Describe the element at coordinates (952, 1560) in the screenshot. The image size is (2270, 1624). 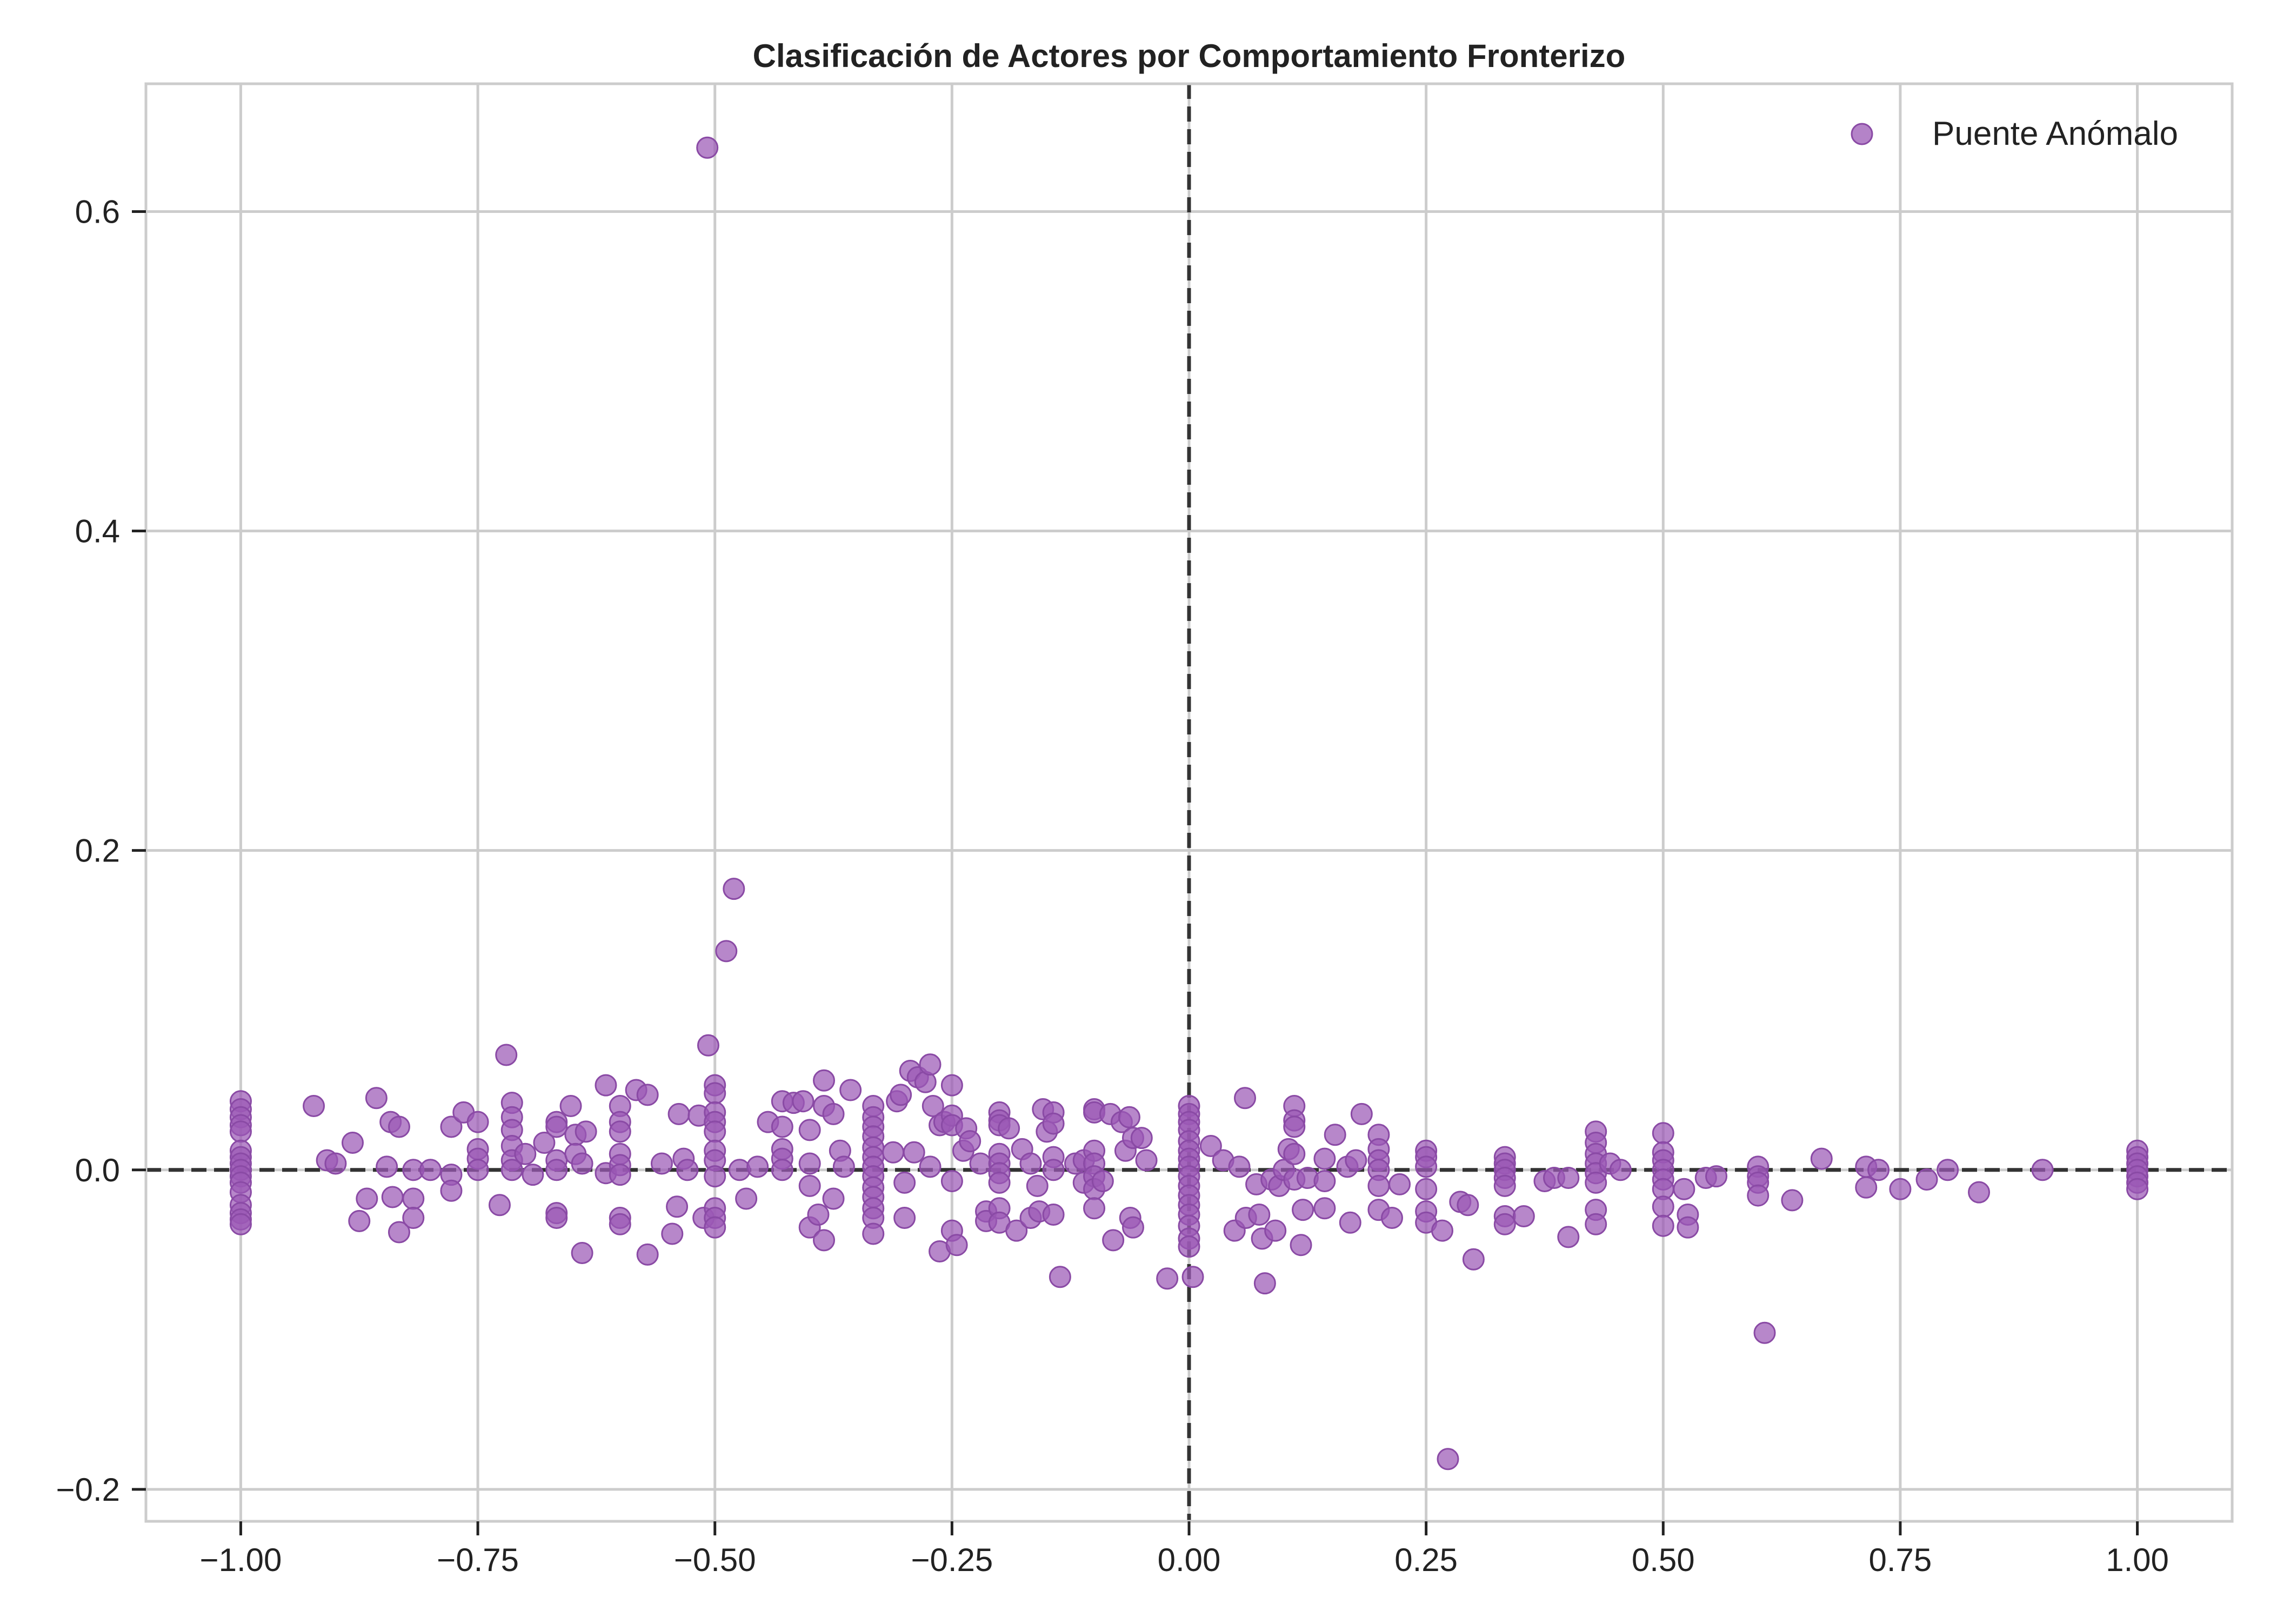
I see `x-tick-label: −0.25` at that location.